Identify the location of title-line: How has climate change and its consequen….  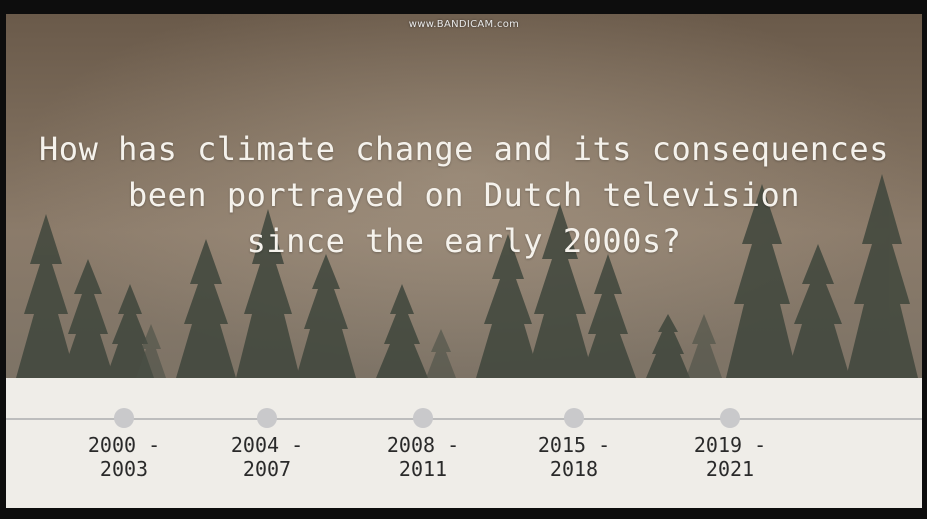
(464, 149).